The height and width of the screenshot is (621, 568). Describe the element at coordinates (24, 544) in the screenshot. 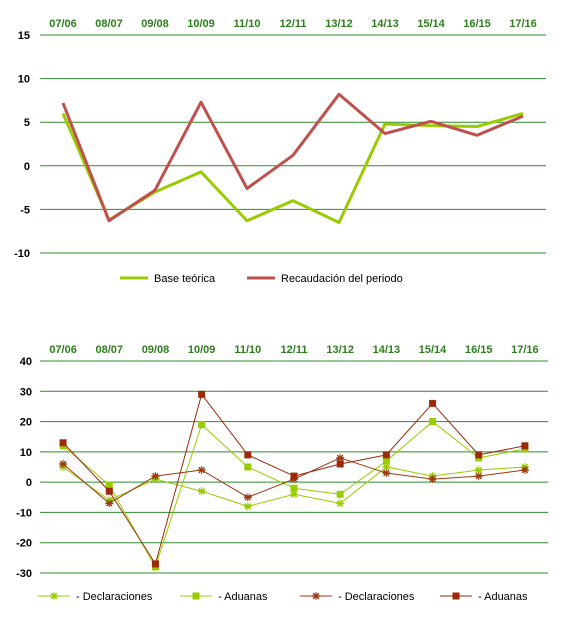

I see `y-tick-label: -20` at that location.